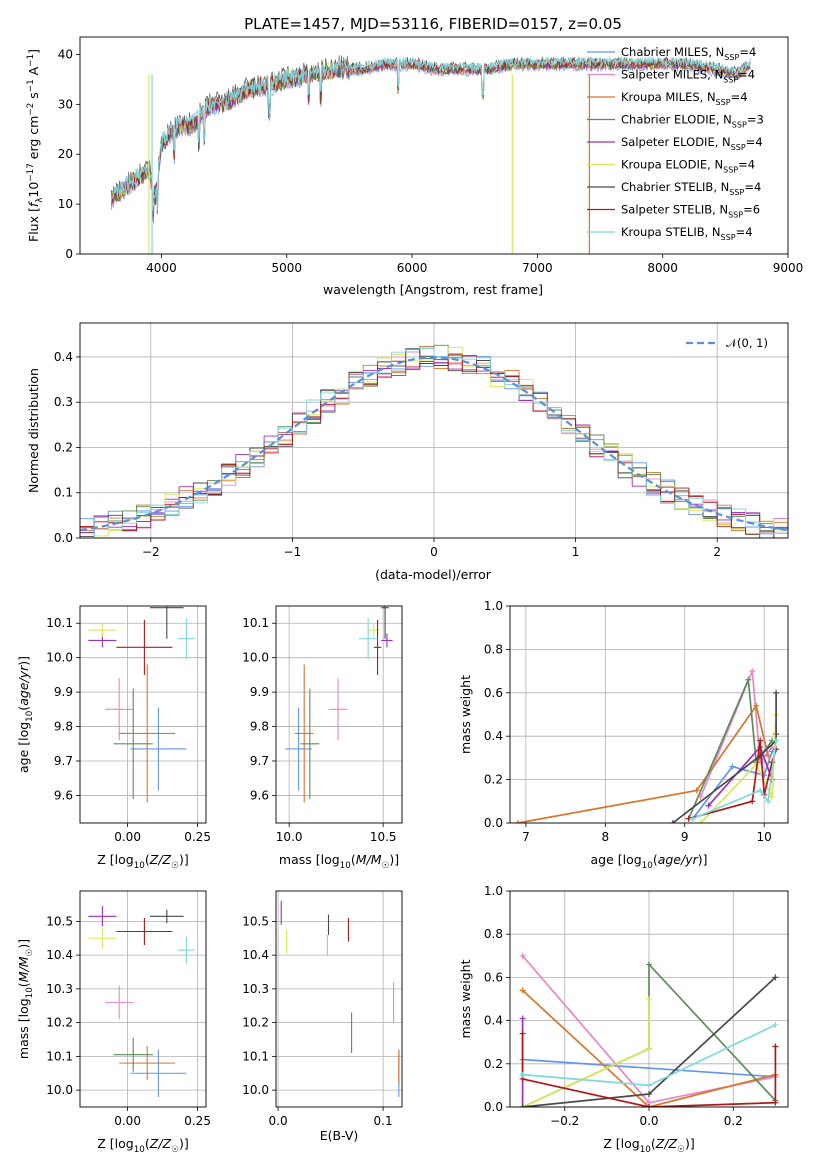  I want to click on legend-entry: 𝒩(0, 1), so click(747, 343).